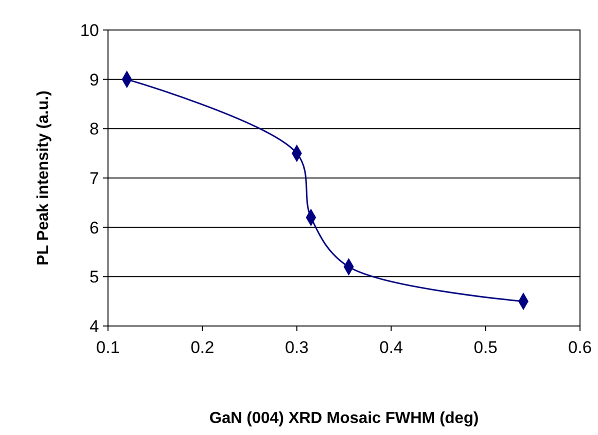 This screenshot has height=435, width=598. What do you see at coordinates (108, 347) in the screenshot?
I see `x-tick-label: 0.1` at bounding box center [108, 347].